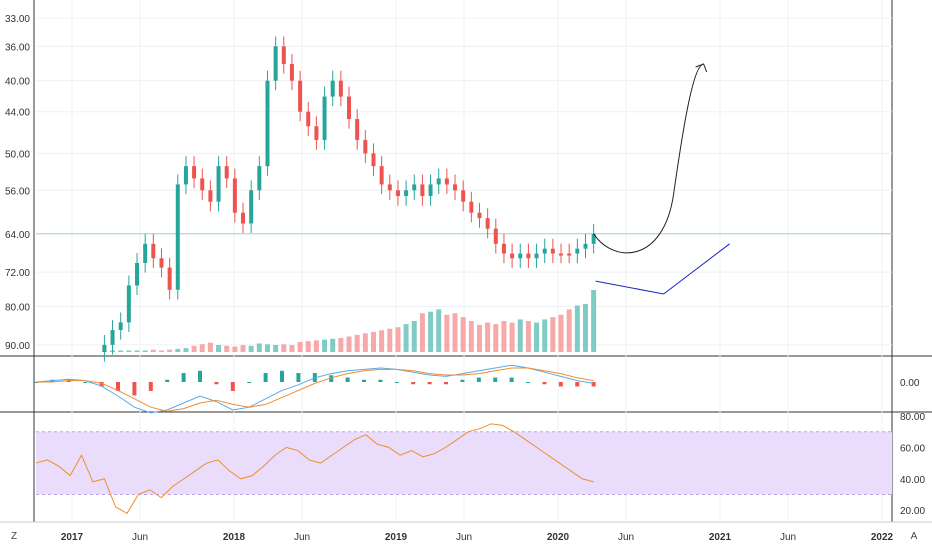 Image resolution: width=932 pixels, height=555 pixels. Describe the element at coordinates (477, 537) in the screenshot. I see `time-axis: 2017 Jun 2018 Jun 2019 Jun 2020 Jun 2021 Jun 2022` at that location.